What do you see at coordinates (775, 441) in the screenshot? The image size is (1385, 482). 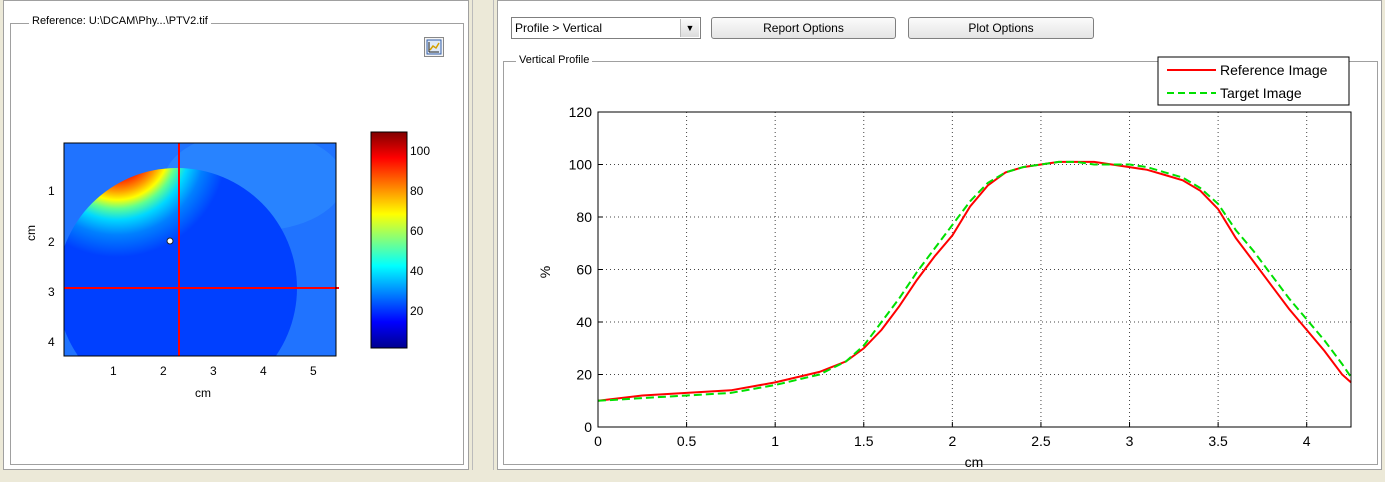 I see `x-tick-label: 1` at bounding box center [775, 441].